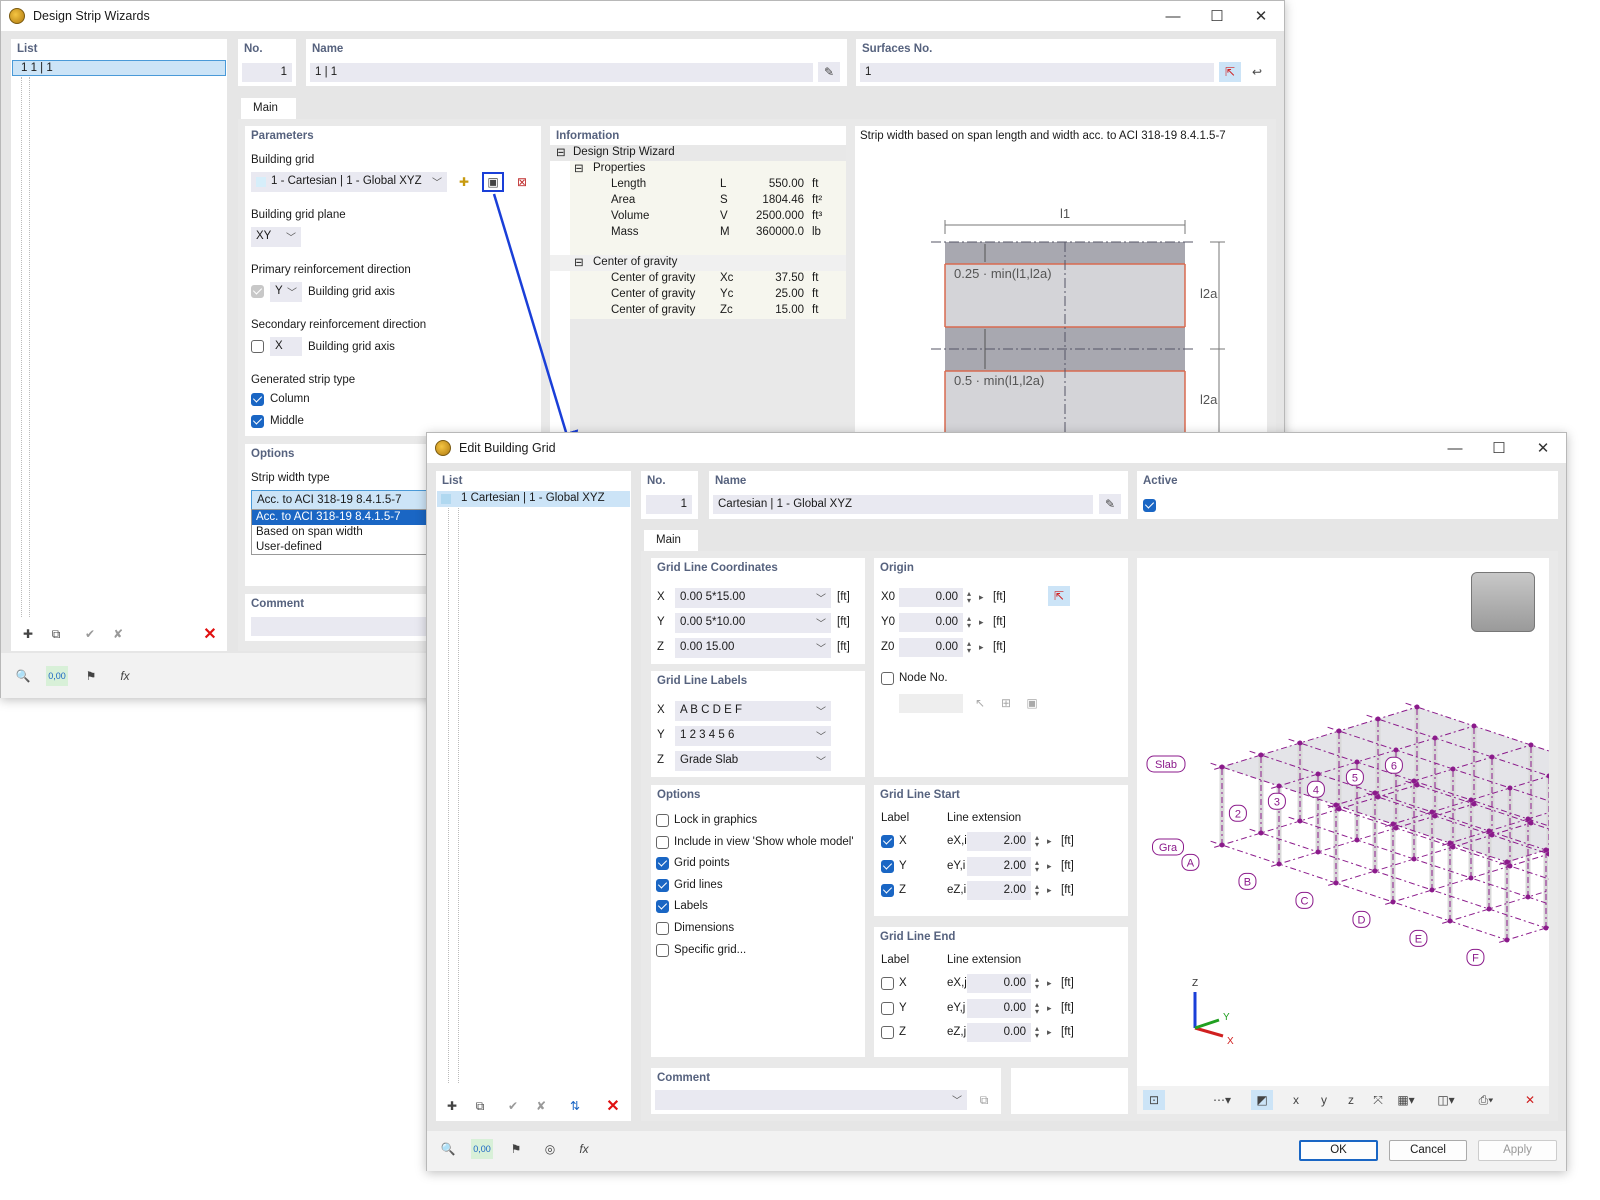 The image size is (1600, 1200). I want to click on list-item: 1 Cartesian | 1 - Global XYZ, so click(533, 499).